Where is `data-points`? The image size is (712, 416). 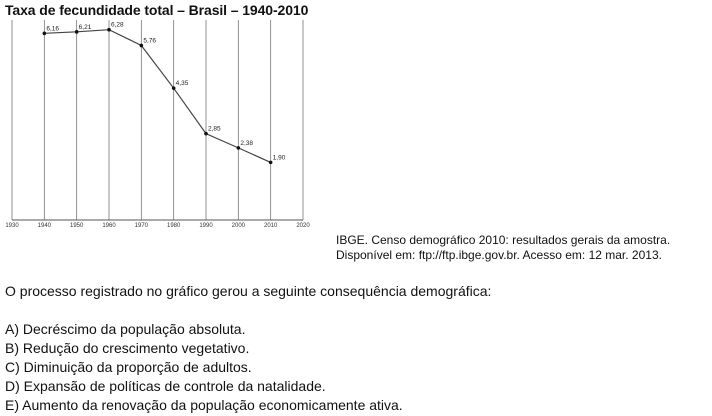 data-points is located at coordinates (157, 96).